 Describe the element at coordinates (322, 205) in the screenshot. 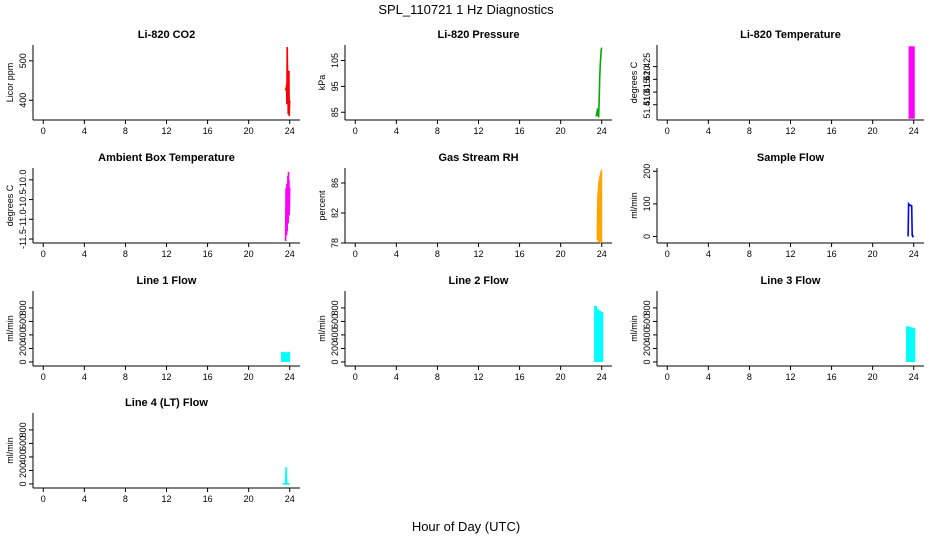

I see `y-axis-label: percent` at that location.